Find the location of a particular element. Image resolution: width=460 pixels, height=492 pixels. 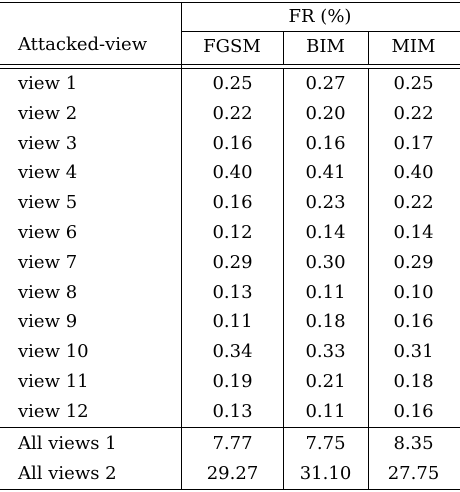

column-group-label: FR (%) is located at coordinates (320, 16).